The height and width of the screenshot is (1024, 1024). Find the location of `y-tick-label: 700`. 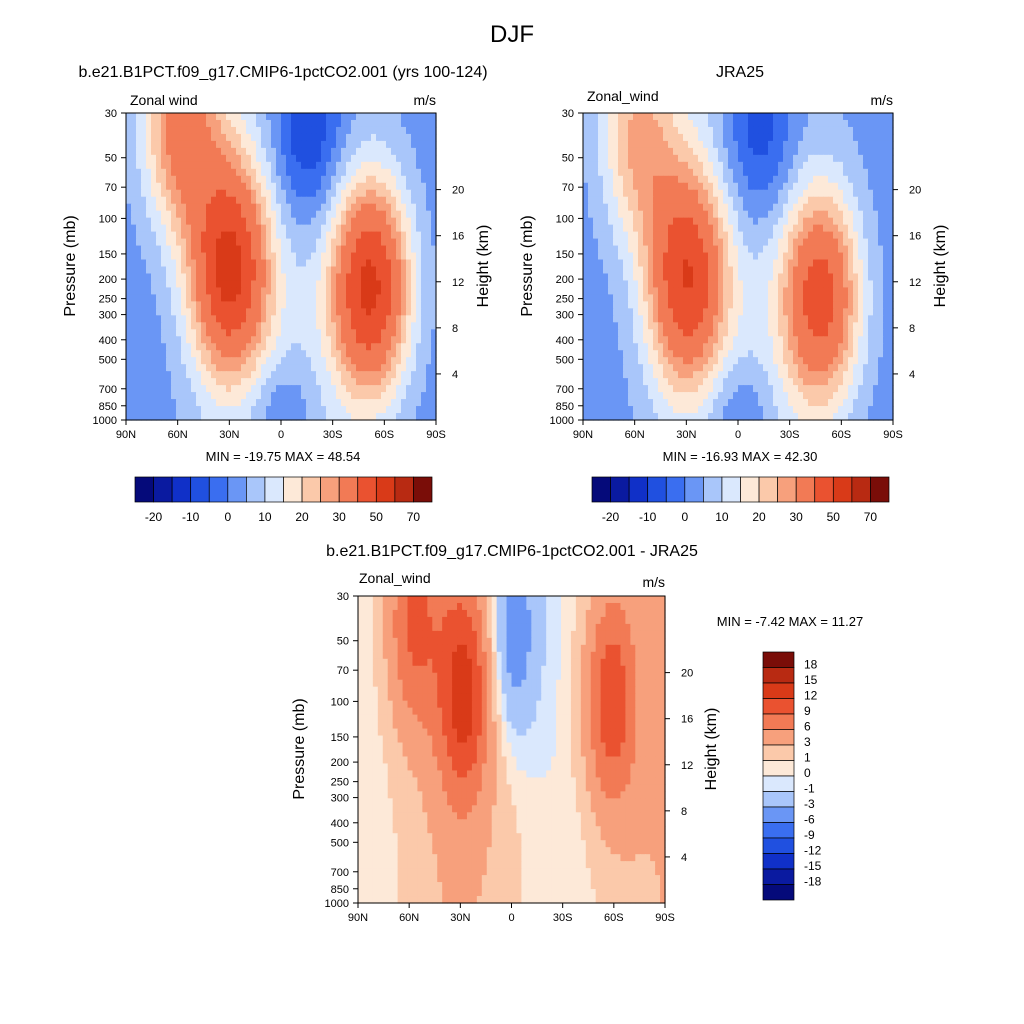

y-tick-label: 700 is located at coordinates (108, 390).